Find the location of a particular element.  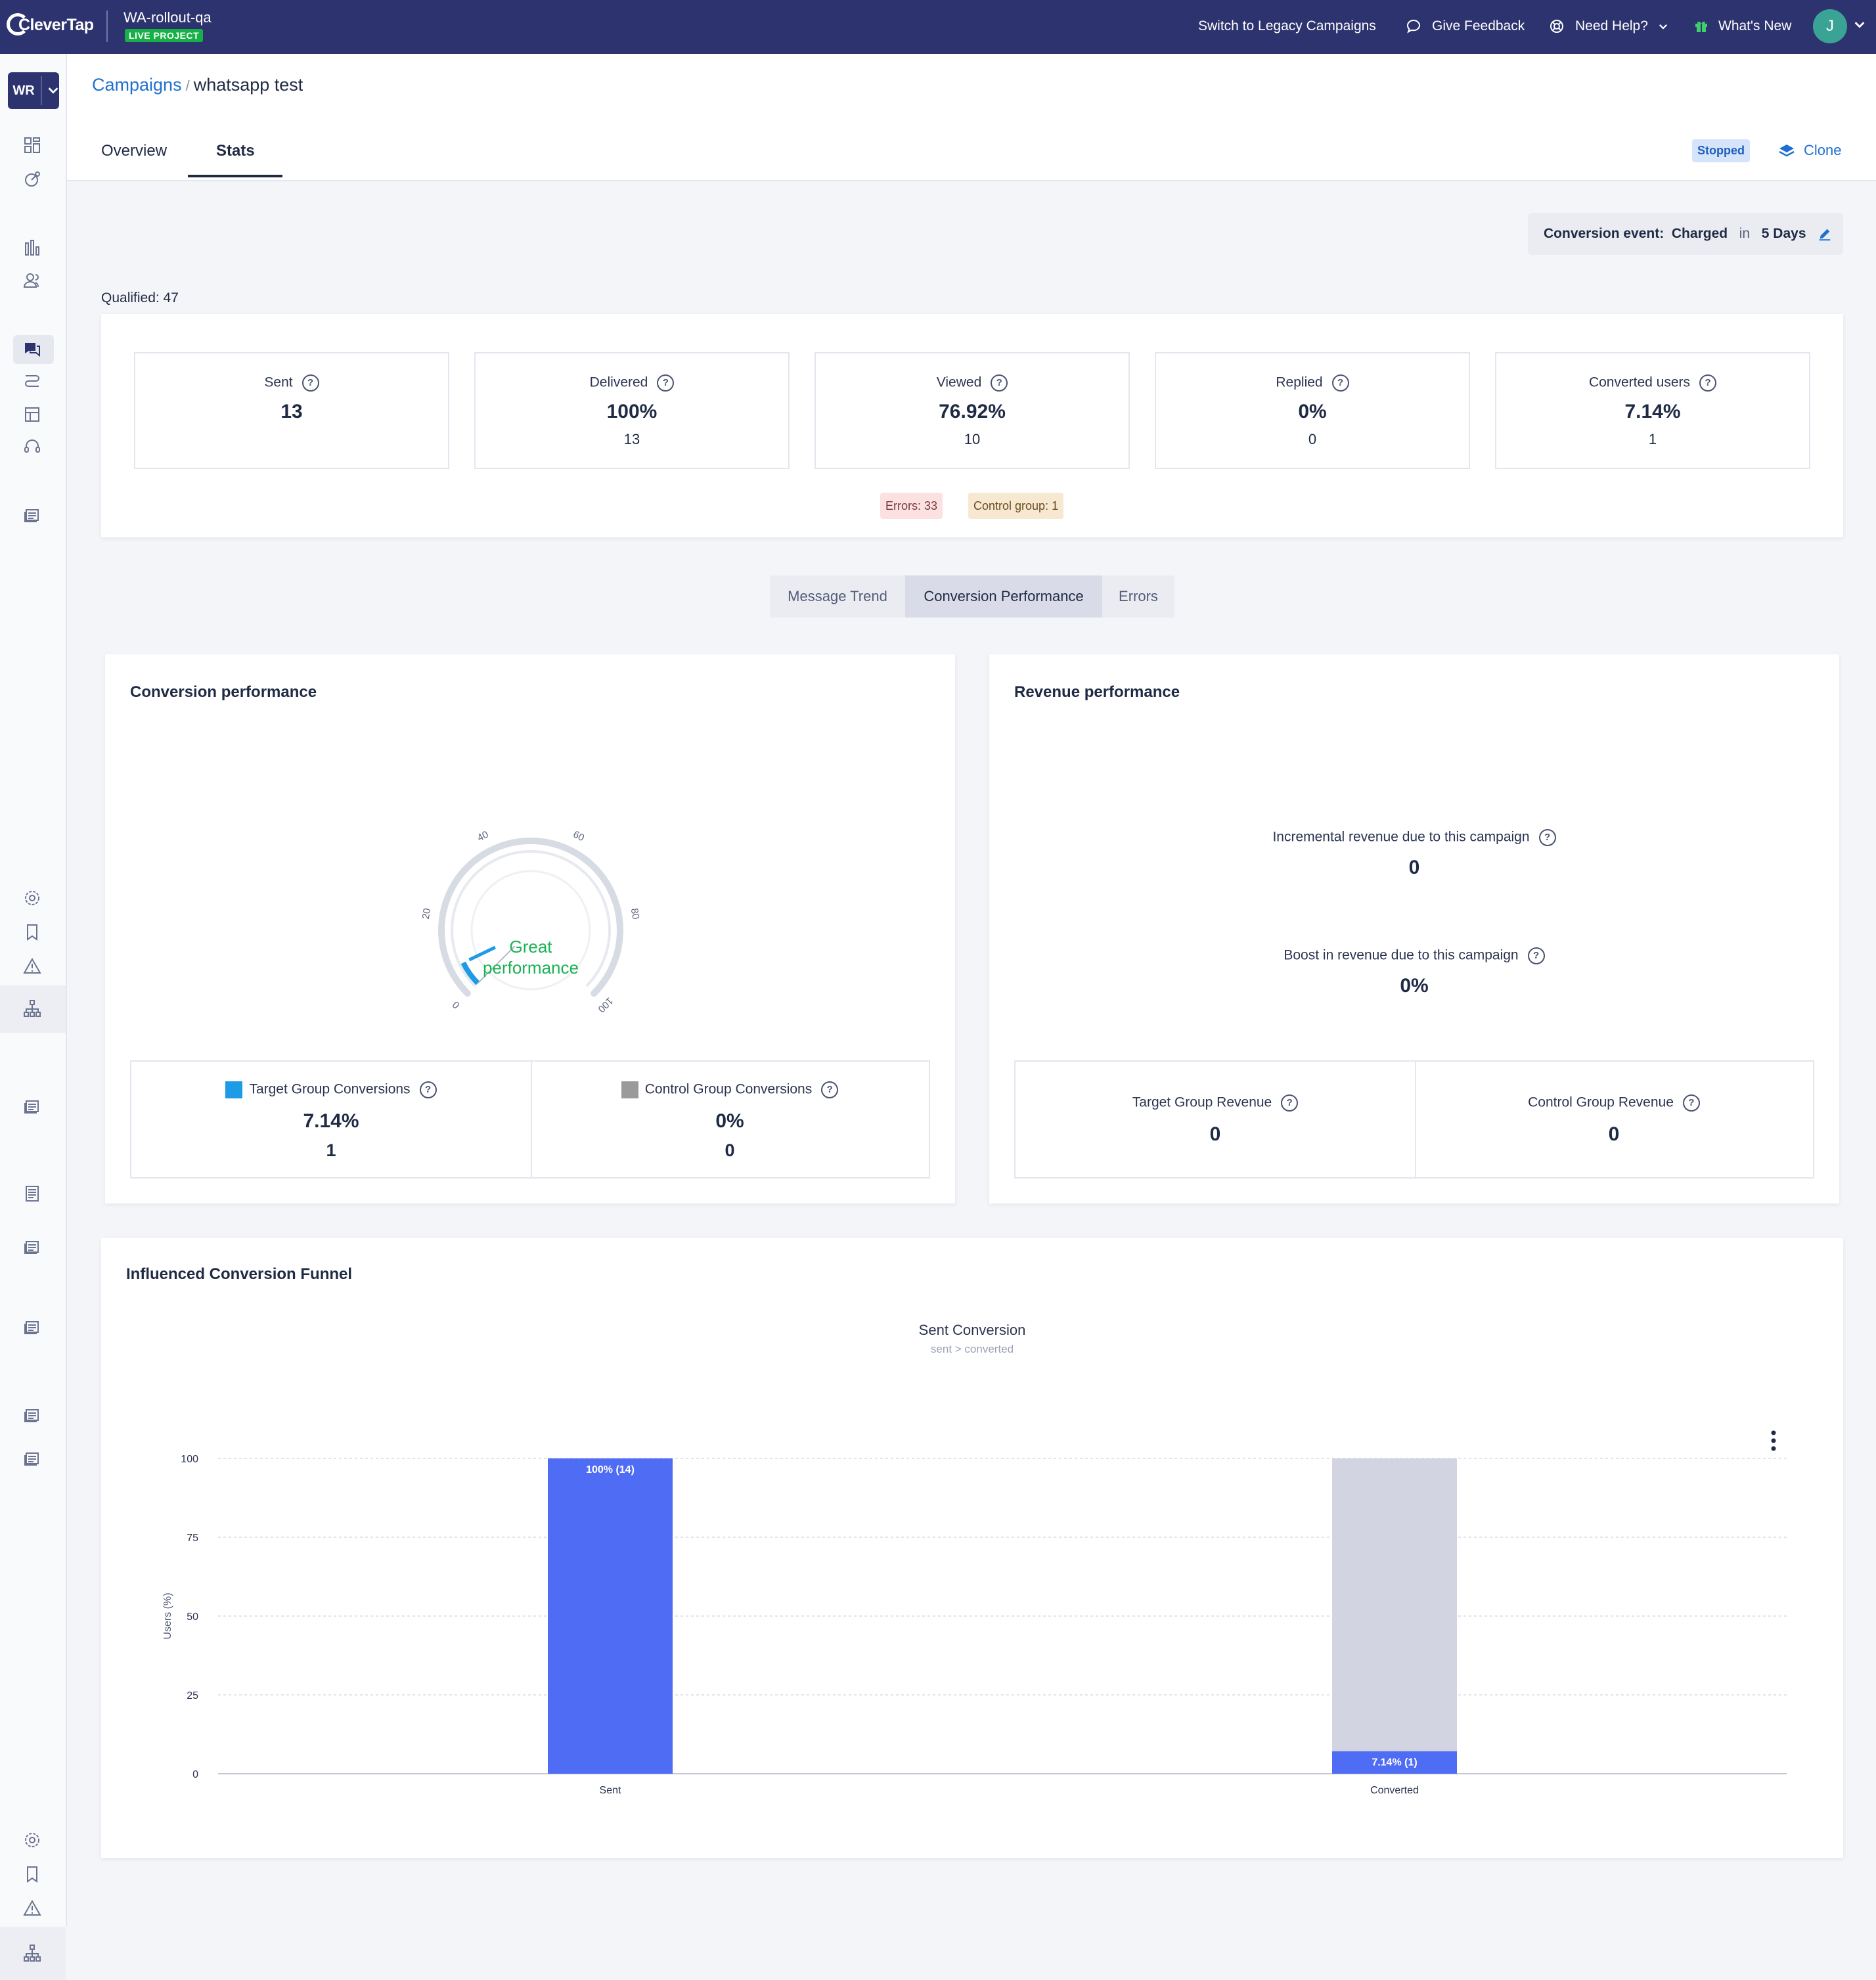

conversion-gauge: 0 20 40 60 80 100 Great performance is located at coordinates (531, 922).